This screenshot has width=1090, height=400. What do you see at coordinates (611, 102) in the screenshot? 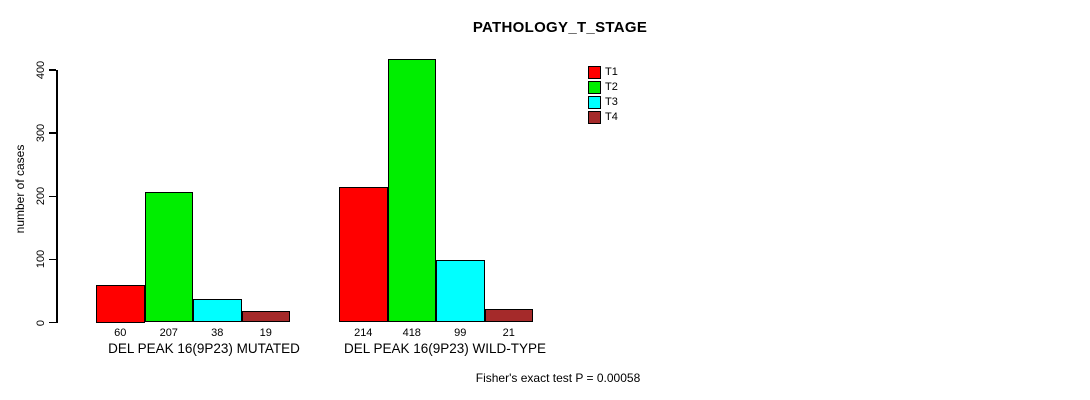
I see `legend-label-t3: T3` at bounding box center [611, 102].